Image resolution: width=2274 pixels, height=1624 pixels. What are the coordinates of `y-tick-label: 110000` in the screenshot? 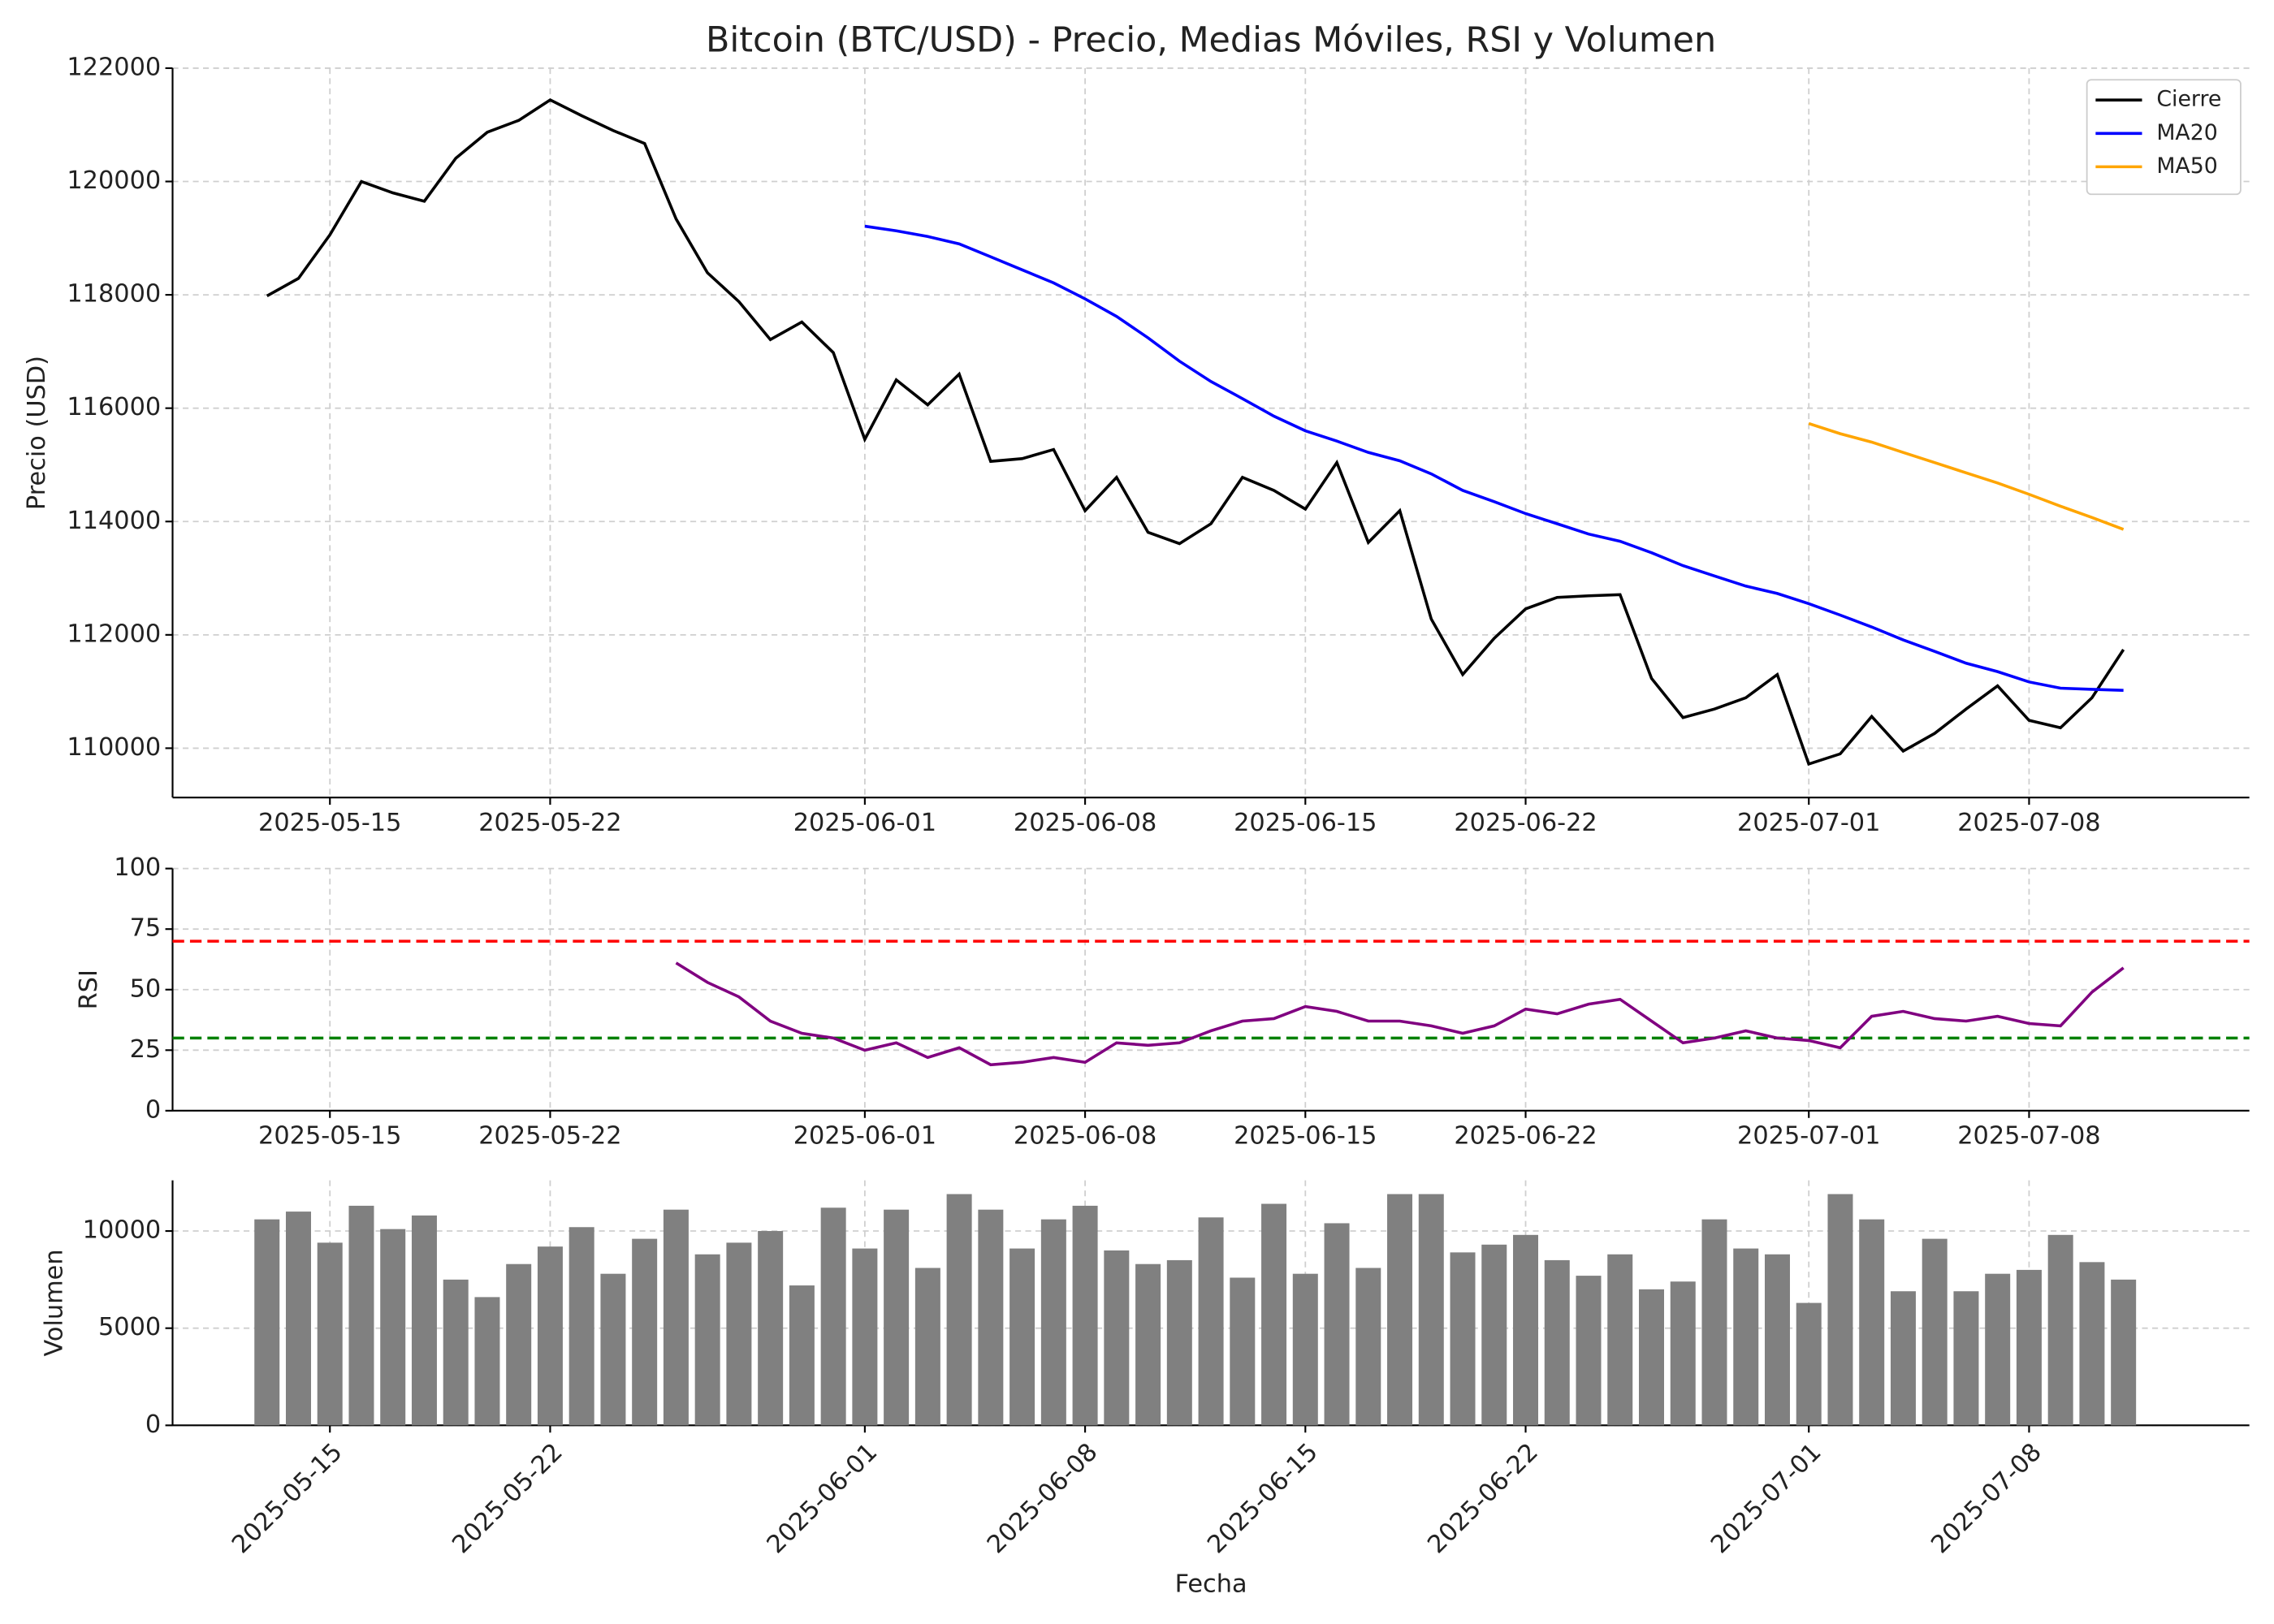 It's located at (114, 748).